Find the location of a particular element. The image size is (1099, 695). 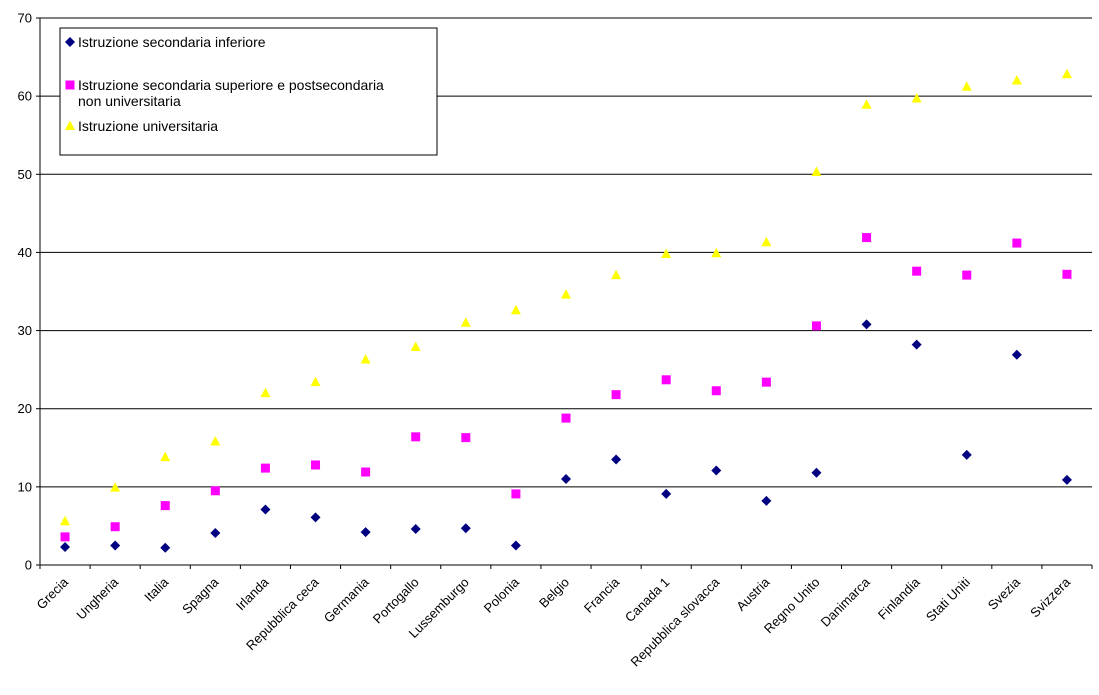

y-tick-label: 60 is located at coordinates (25, 96).